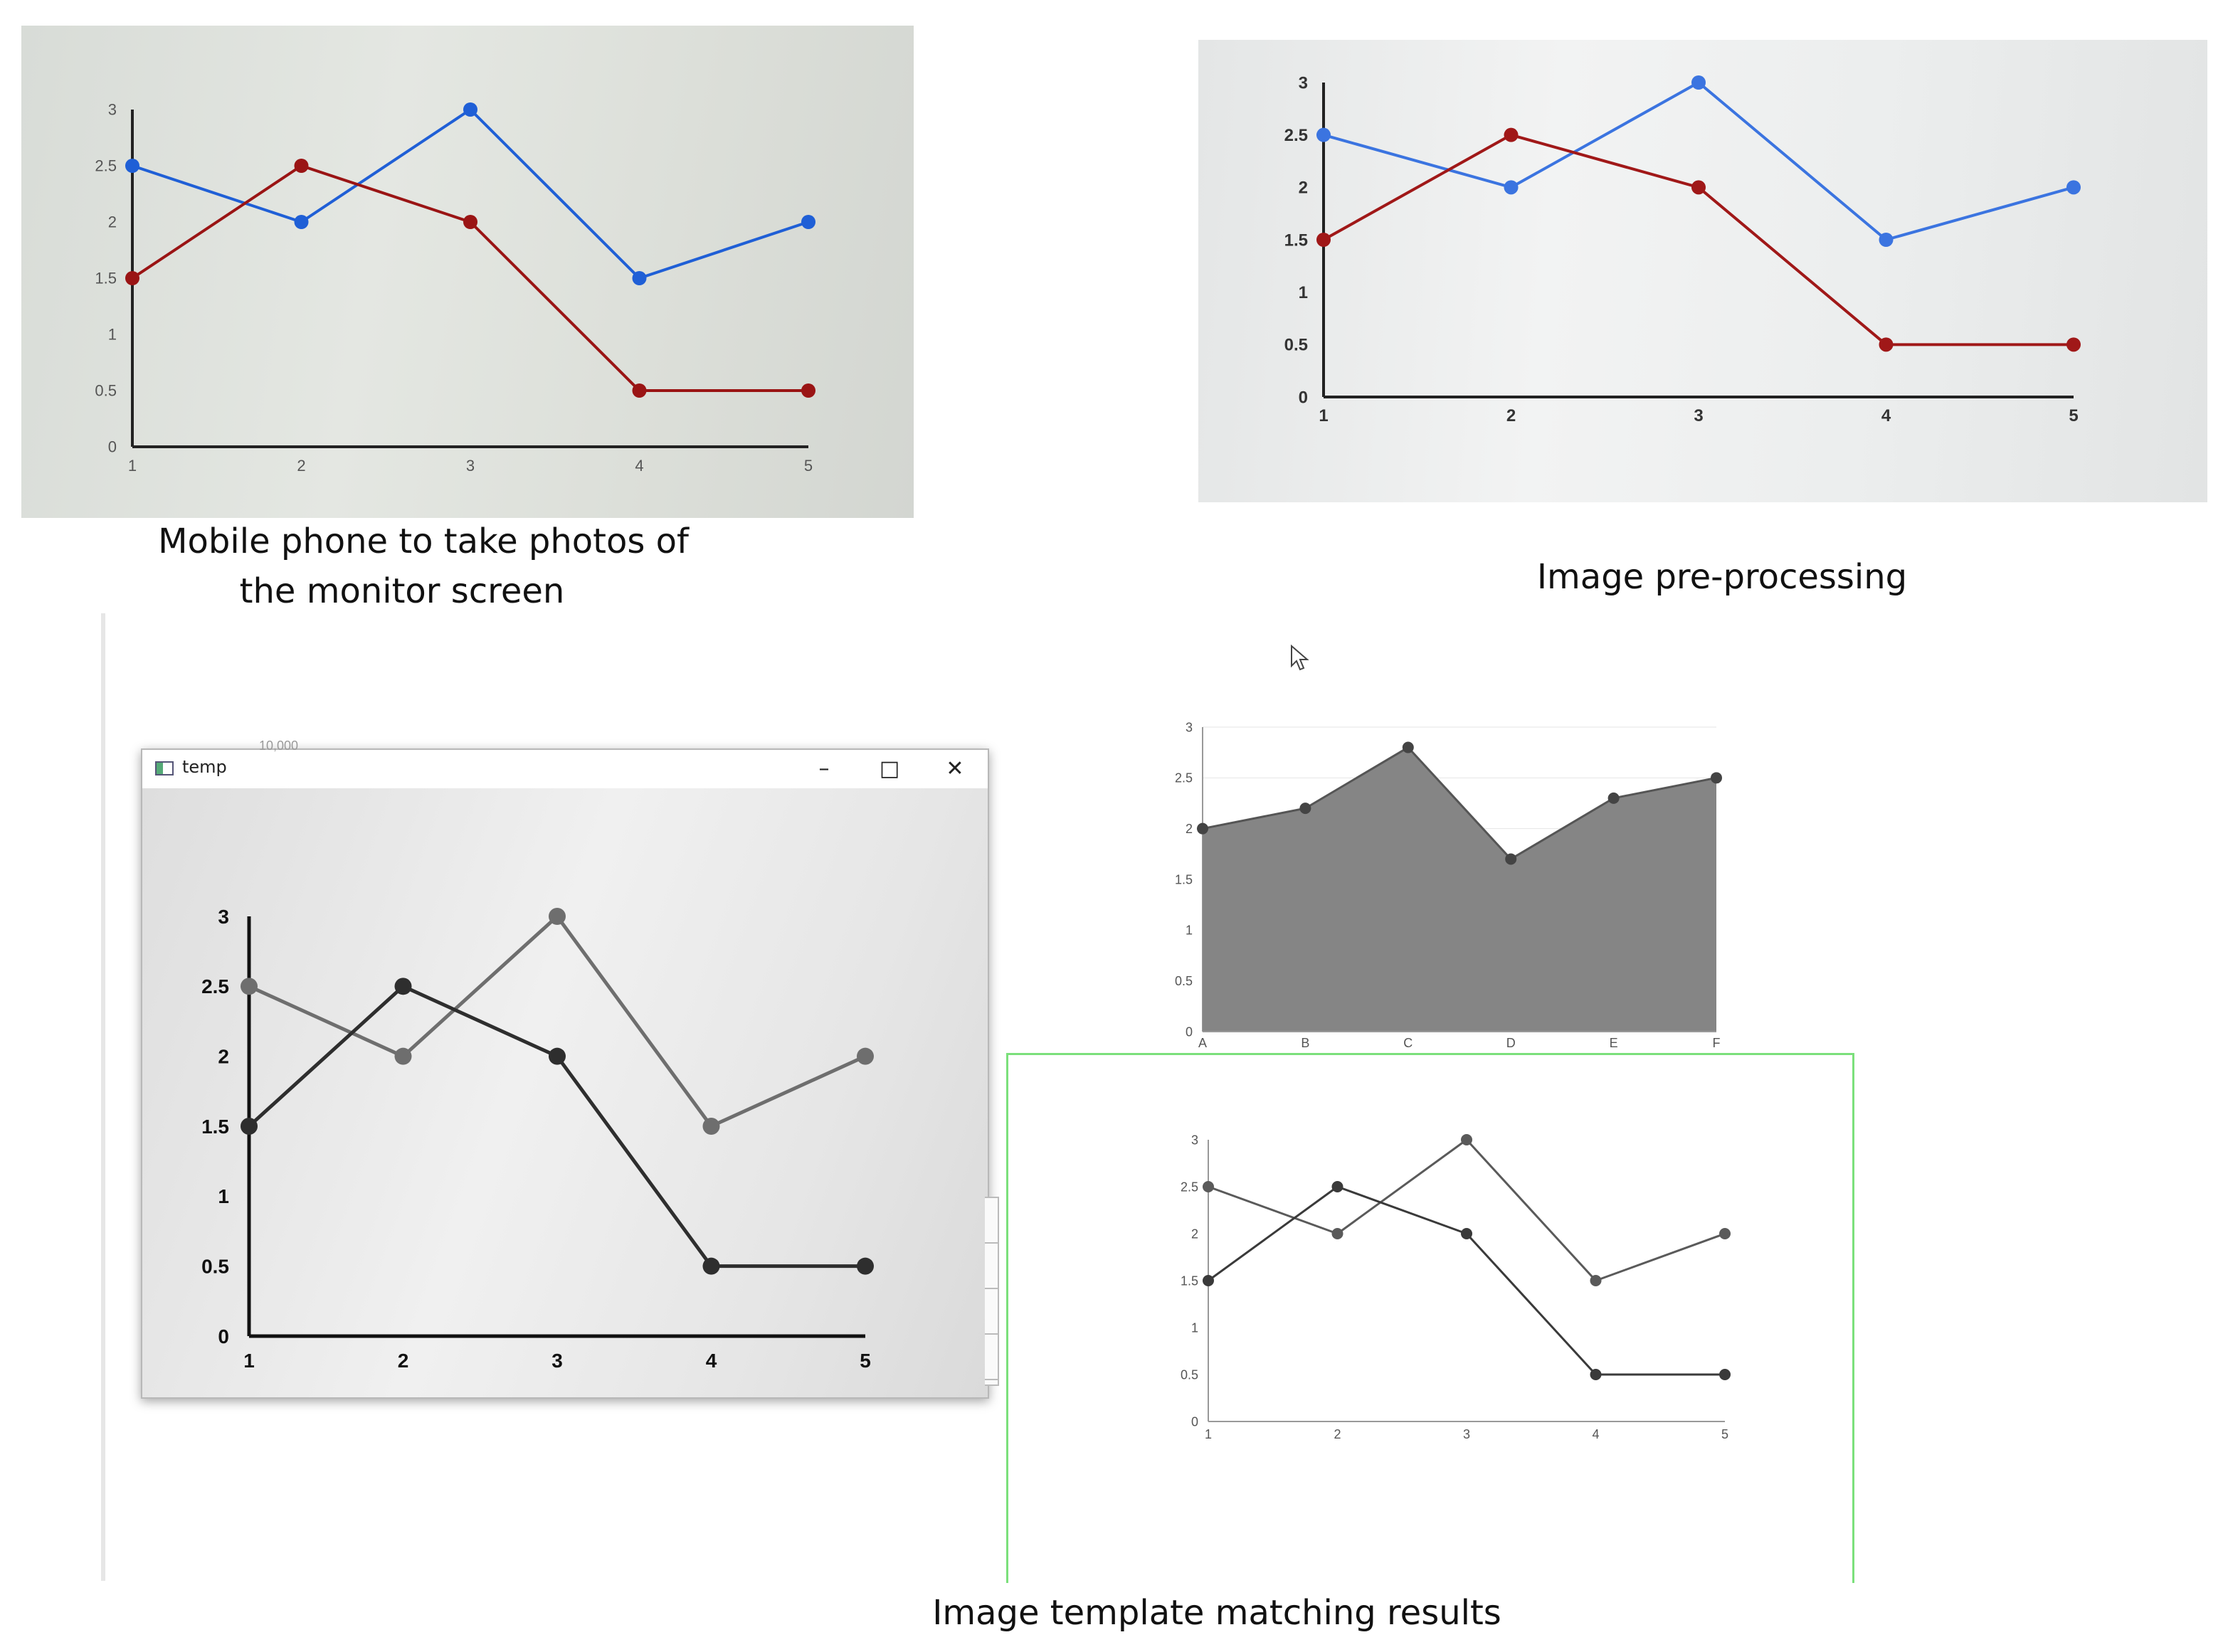 The height and width of the screenshot is (1652, 2228). I want to click on window-image-canvas: 0 0.5 1 1.5 2 2.5 3 1 2 3 4 5, so click(565, 1092).